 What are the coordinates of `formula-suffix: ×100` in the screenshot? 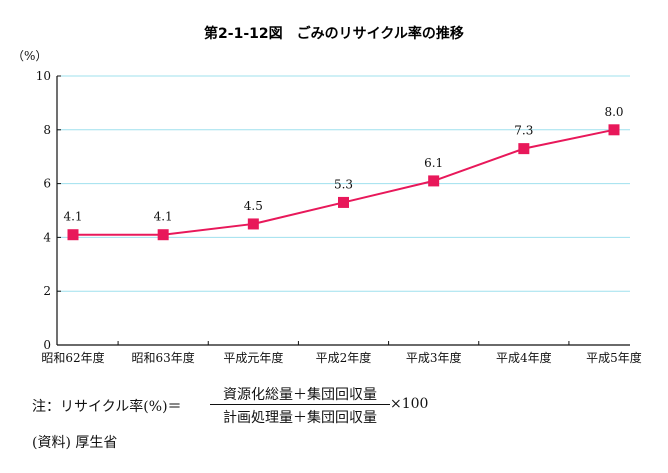 It's located at (409, 404).